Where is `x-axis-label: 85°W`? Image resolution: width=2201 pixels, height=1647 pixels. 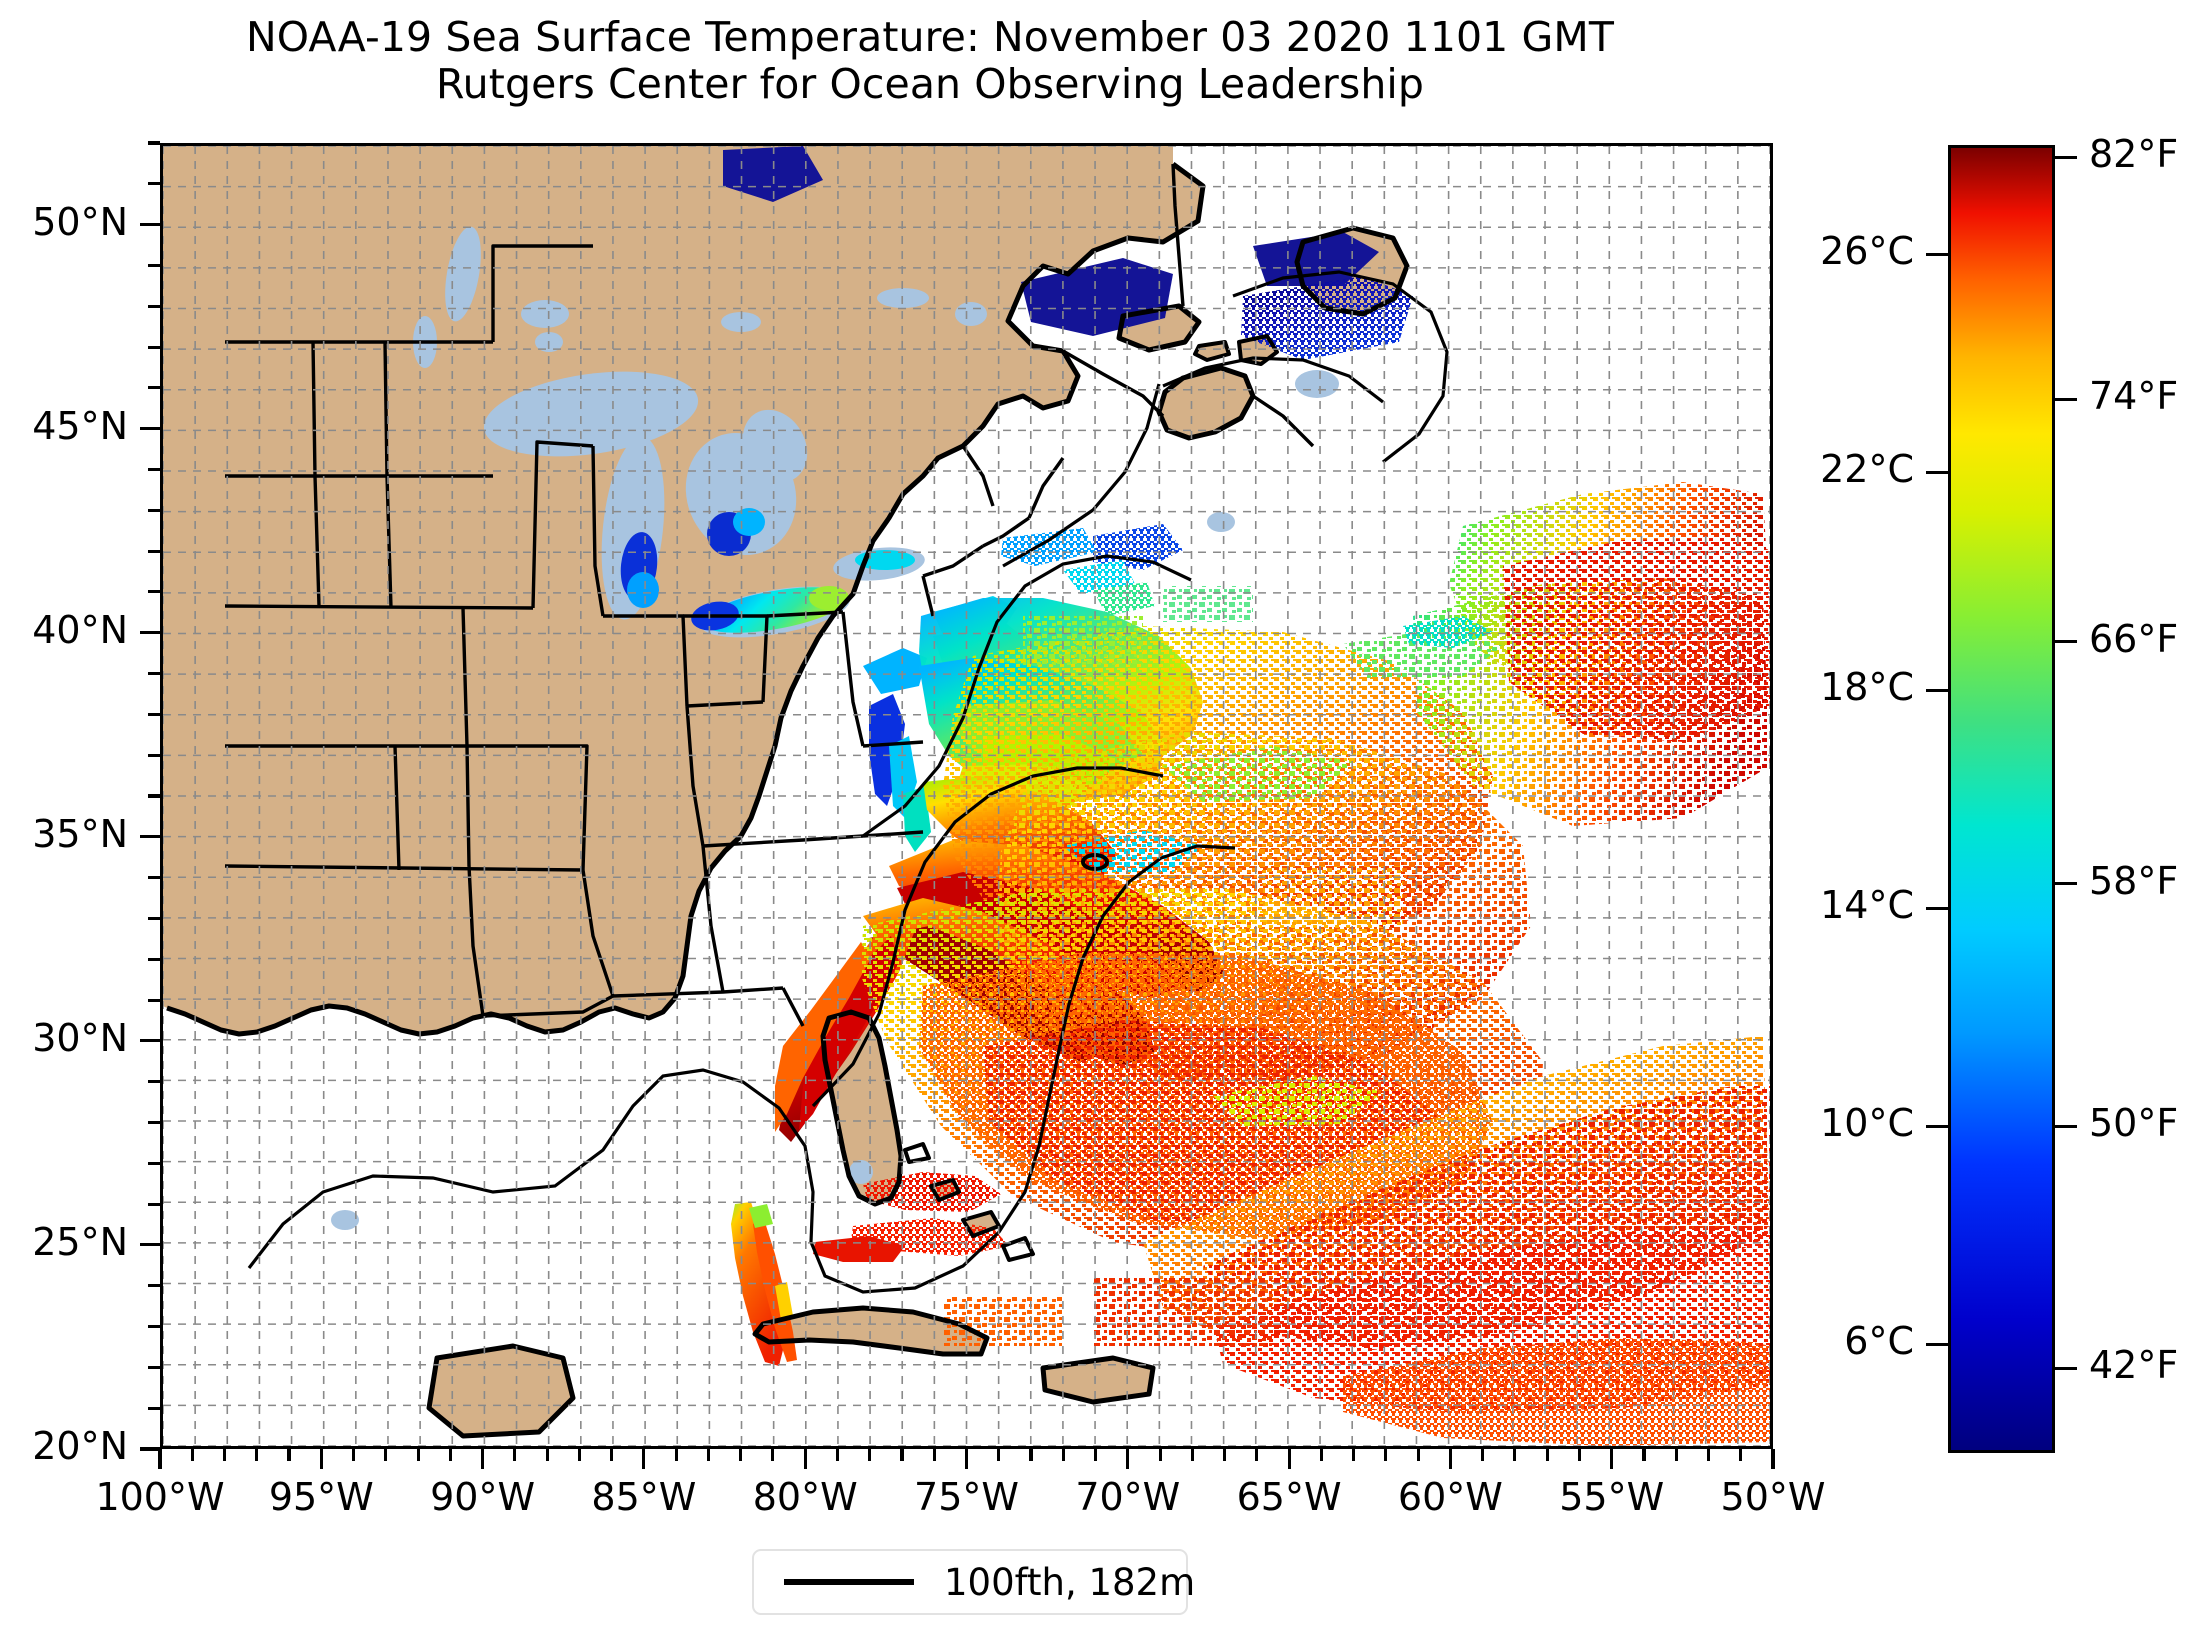
x-axis-label: 85°W is located at coordinates (644, 1497).